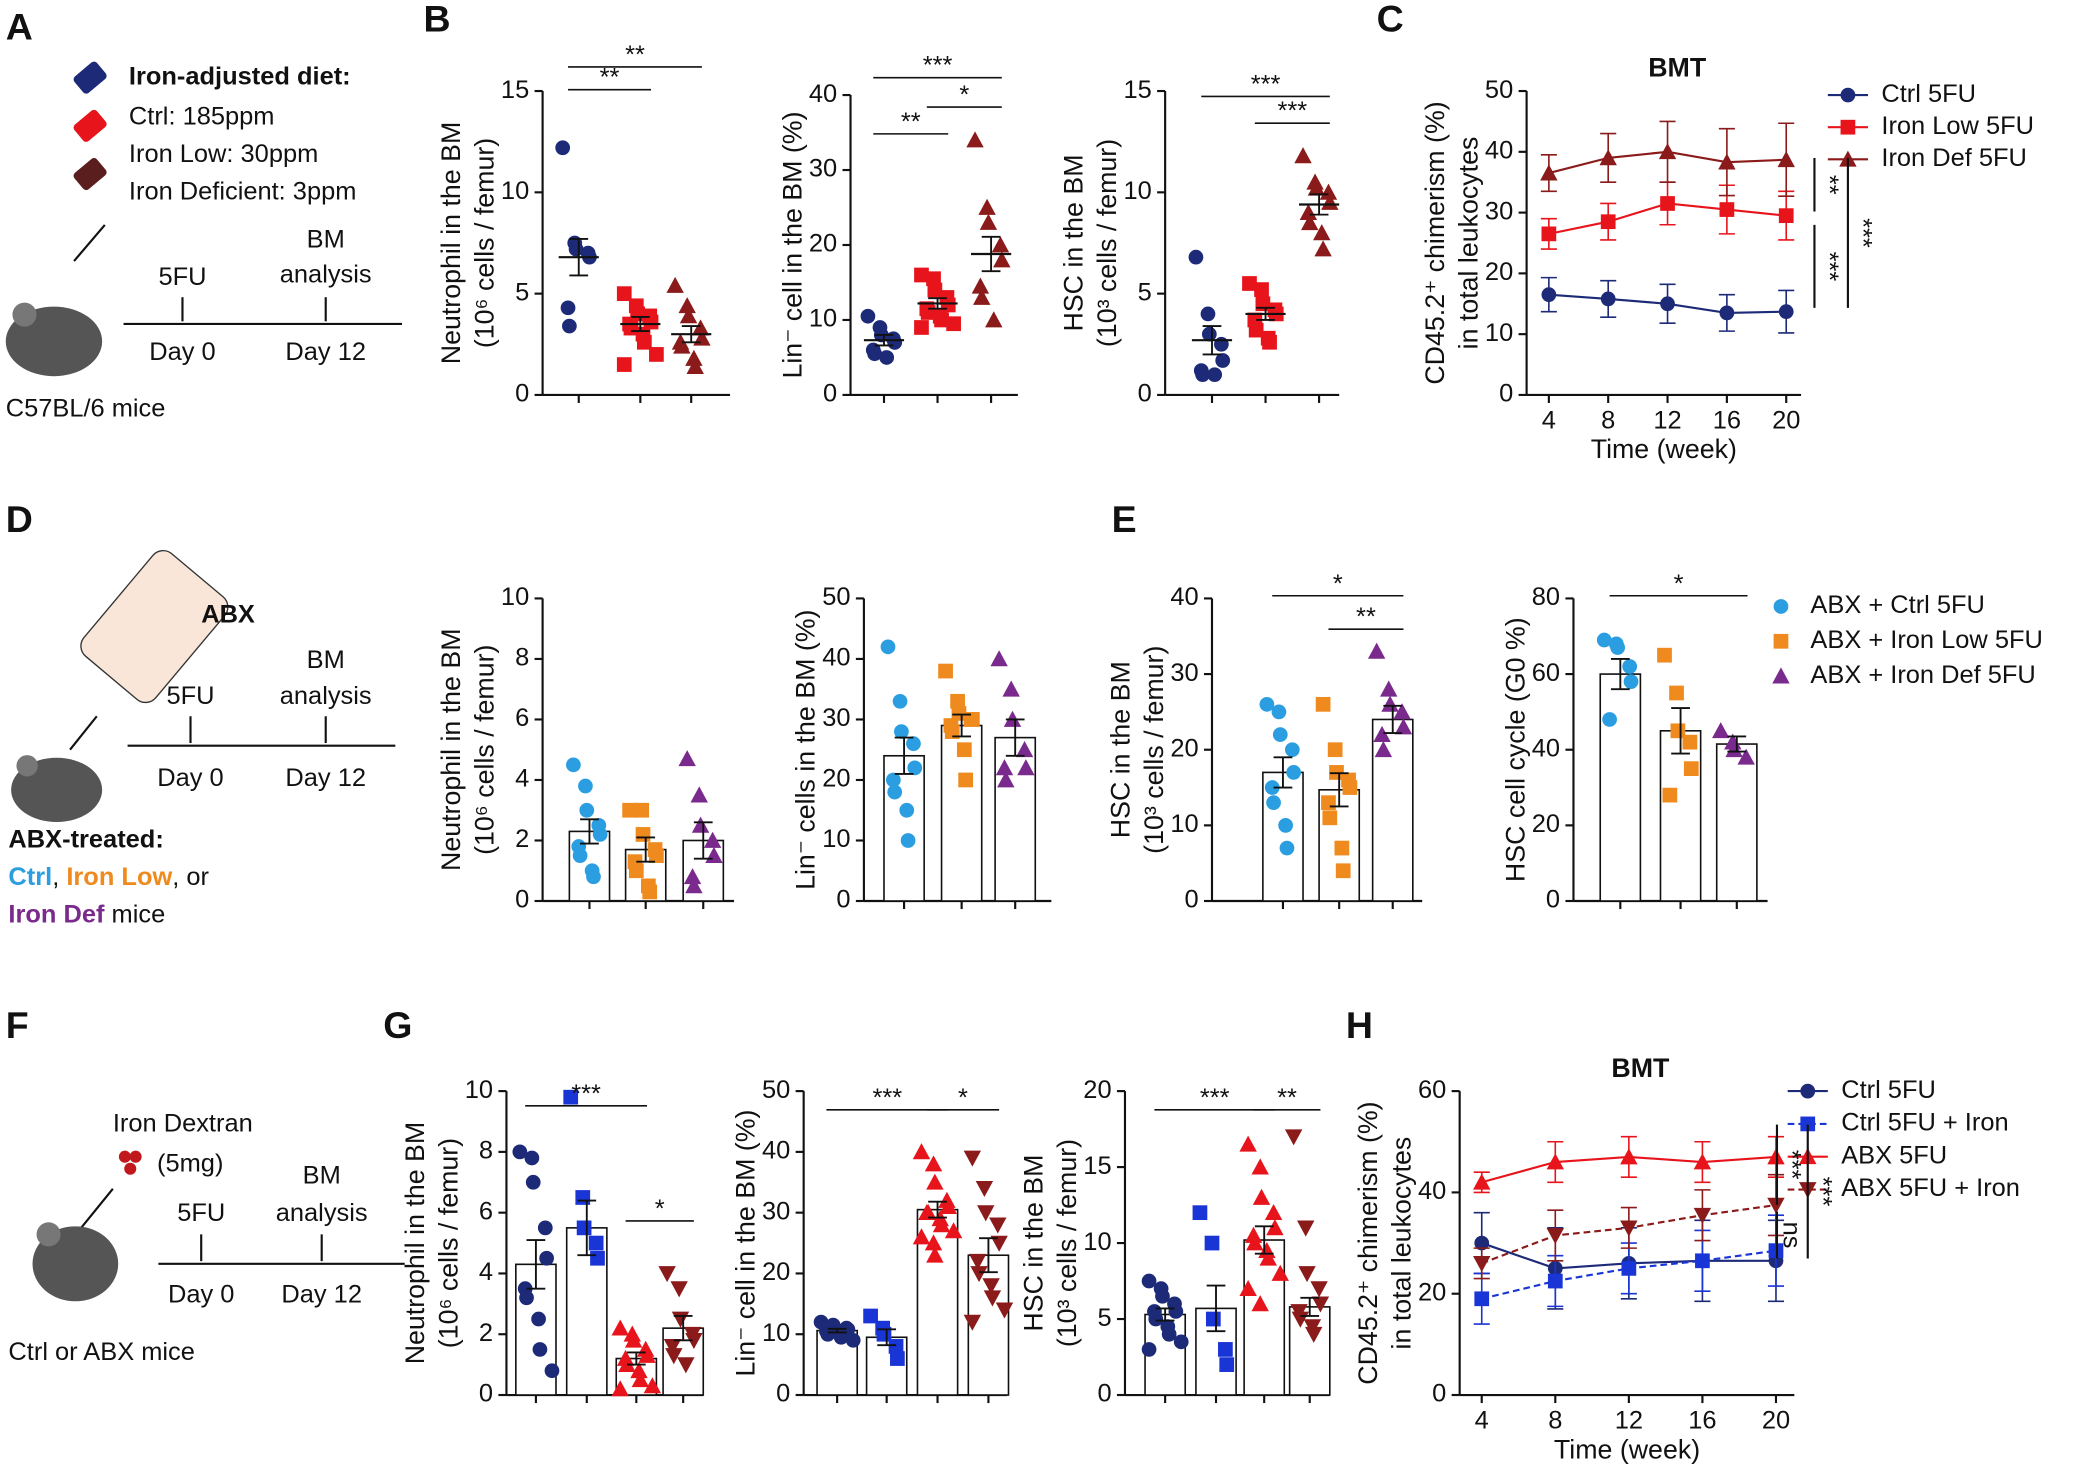 Image resolution: width=2100 pixels, height=1474 pixels. What do you see at coordinates (1792, 1165) in the screenshot?
I see `significance-label: ***` at bounding box center [1792, 1165].